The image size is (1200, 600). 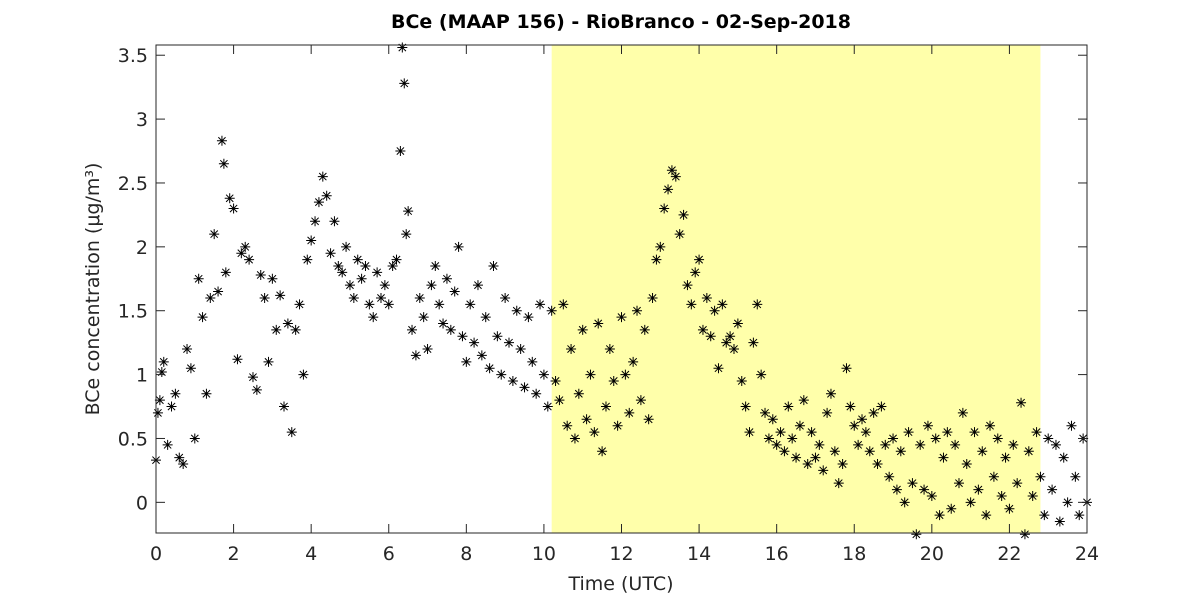 I want to click on y-tick-label: 0.5, so click(x=133, y=439).